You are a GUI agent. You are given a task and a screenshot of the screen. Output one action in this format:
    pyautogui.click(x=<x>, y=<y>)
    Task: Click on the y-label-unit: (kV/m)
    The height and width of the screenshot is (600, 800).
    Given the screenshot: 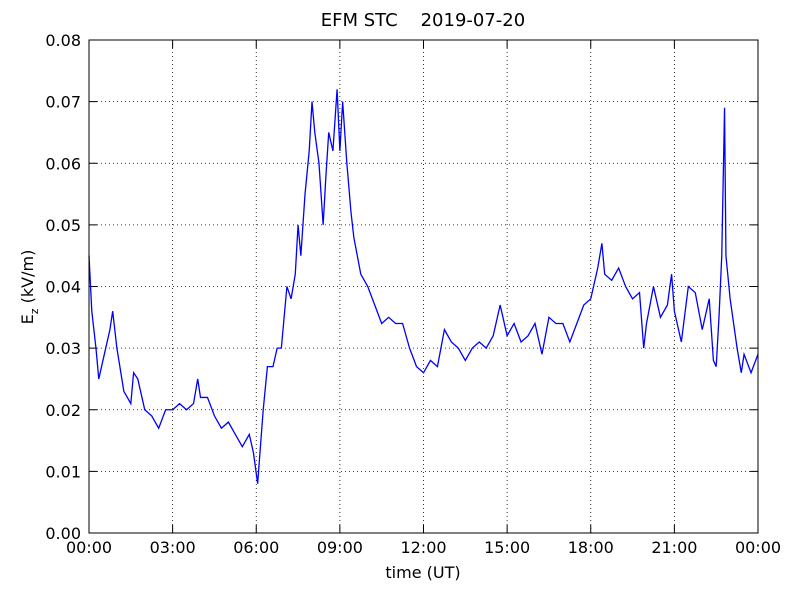 What is the action you would take?
    pyautogui.click(x=27, y=279)
    